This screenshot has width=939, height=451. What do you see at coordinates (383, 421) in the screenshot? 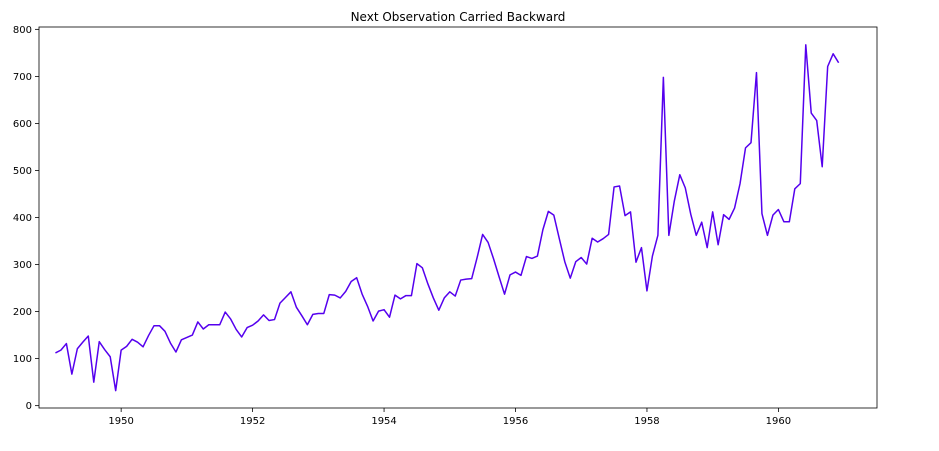
I see `x-tick-label: 1954` at bounding box center [383, 421].